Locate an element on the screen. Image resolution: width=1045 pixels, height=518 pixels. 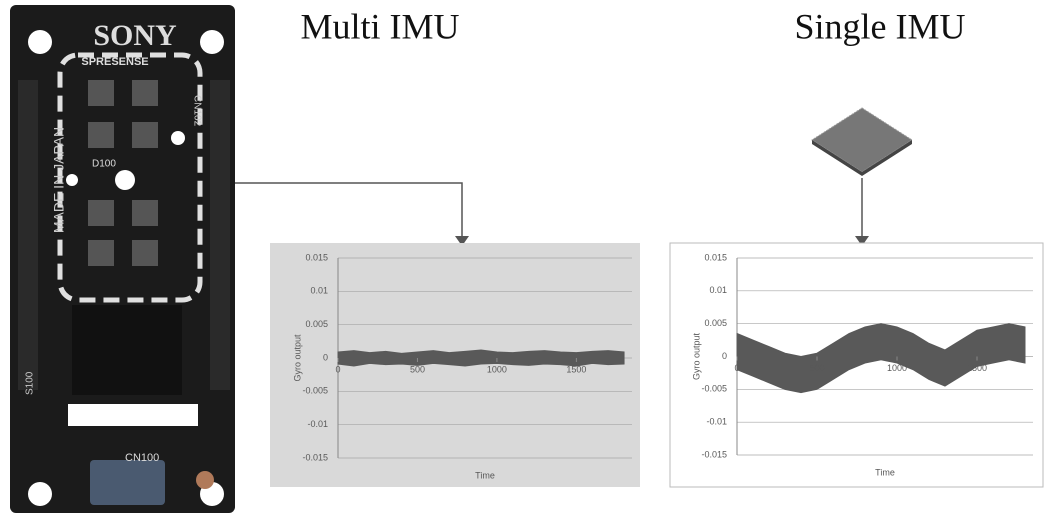
chart-title: Multi IMU is located at coordinates (379, 26).